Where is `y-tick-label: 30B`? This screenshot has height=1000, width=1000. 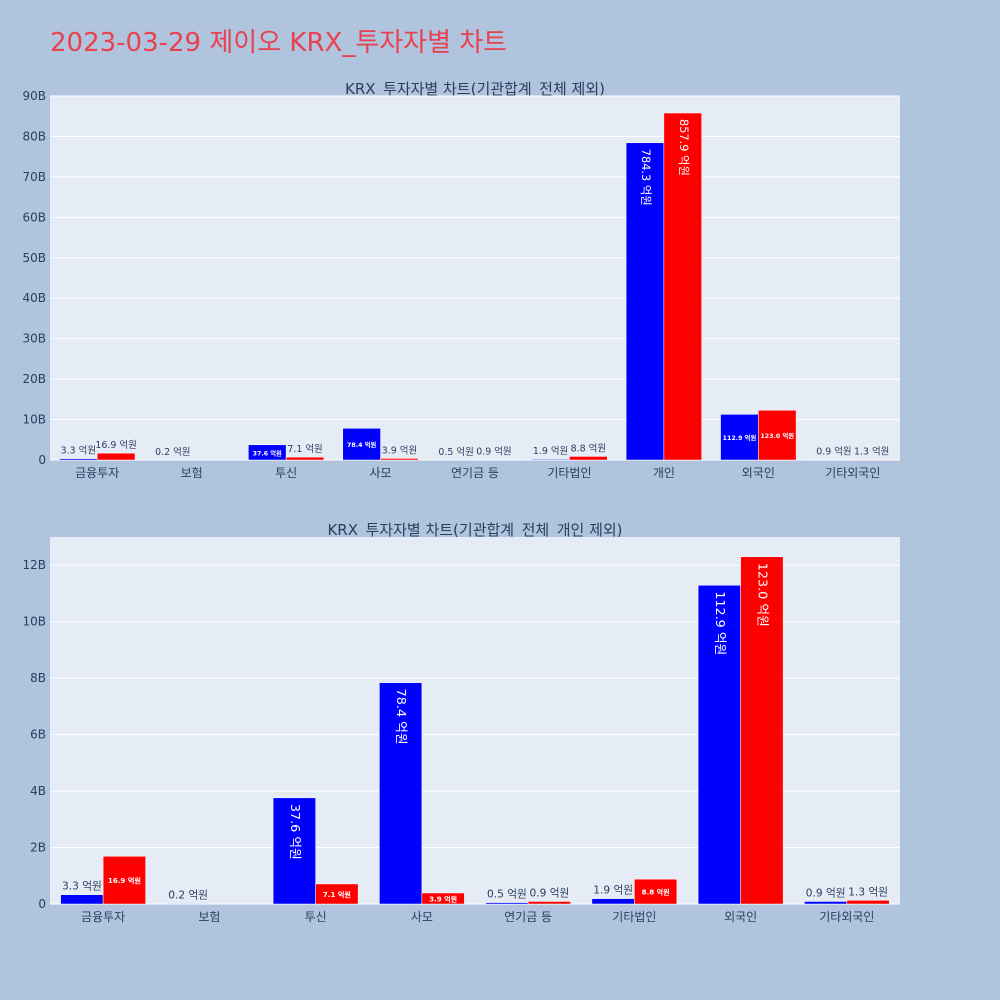
y-tick-label: 30B is located at coordinates (34, 339).